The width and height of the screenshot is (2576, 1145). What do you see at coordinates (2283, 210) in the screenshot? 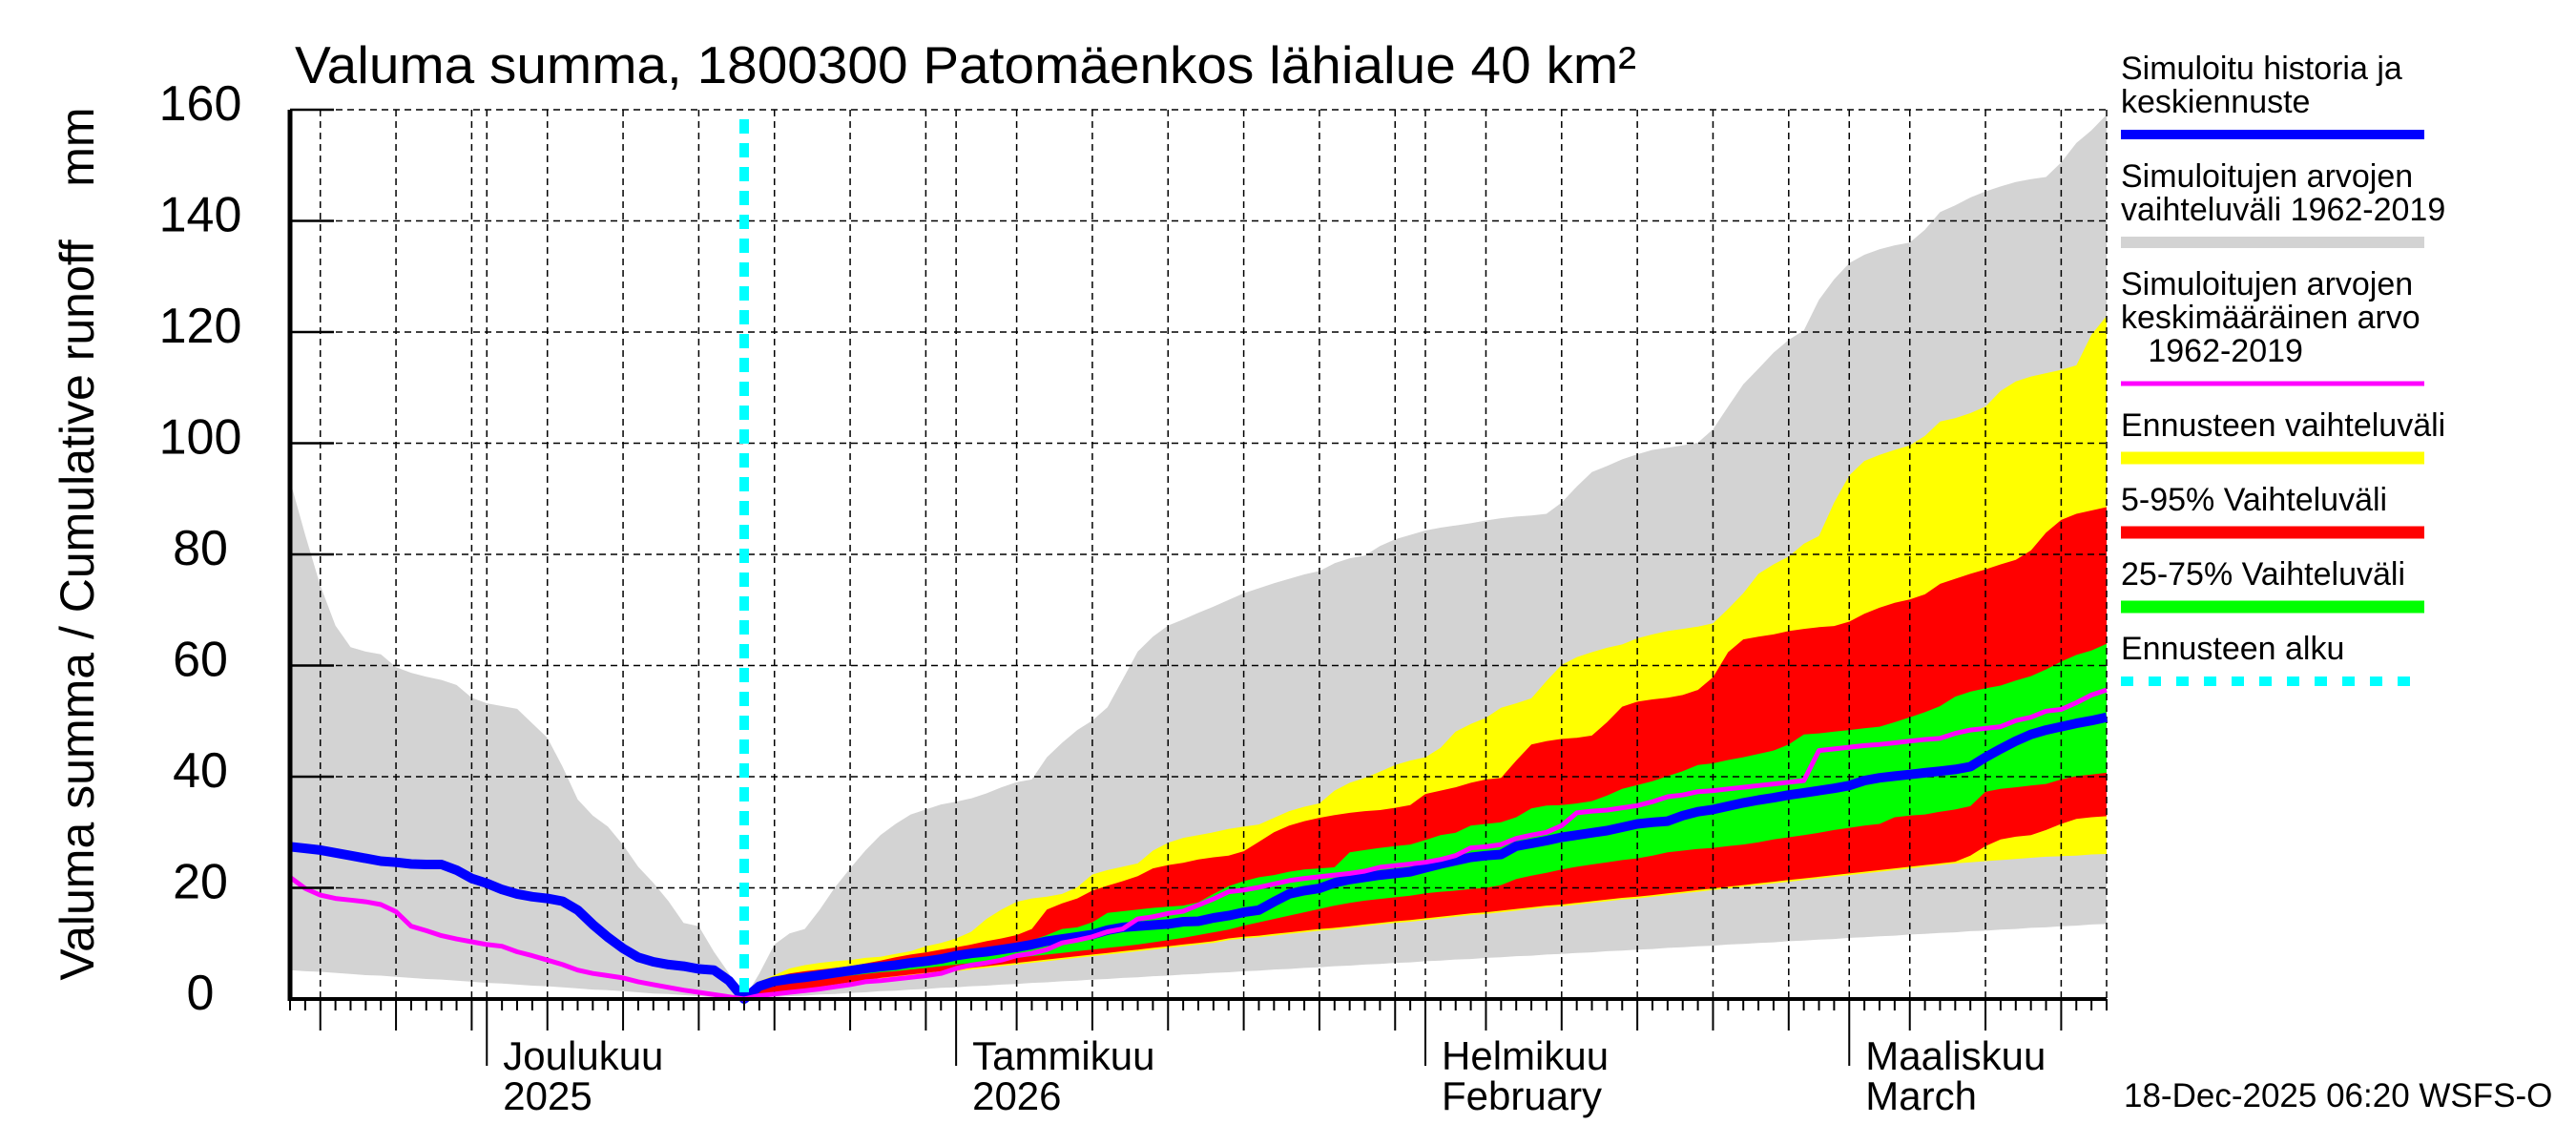
I see `legend-label: vaihteluväli 1962-2019` at bounding box center [2283, 210].